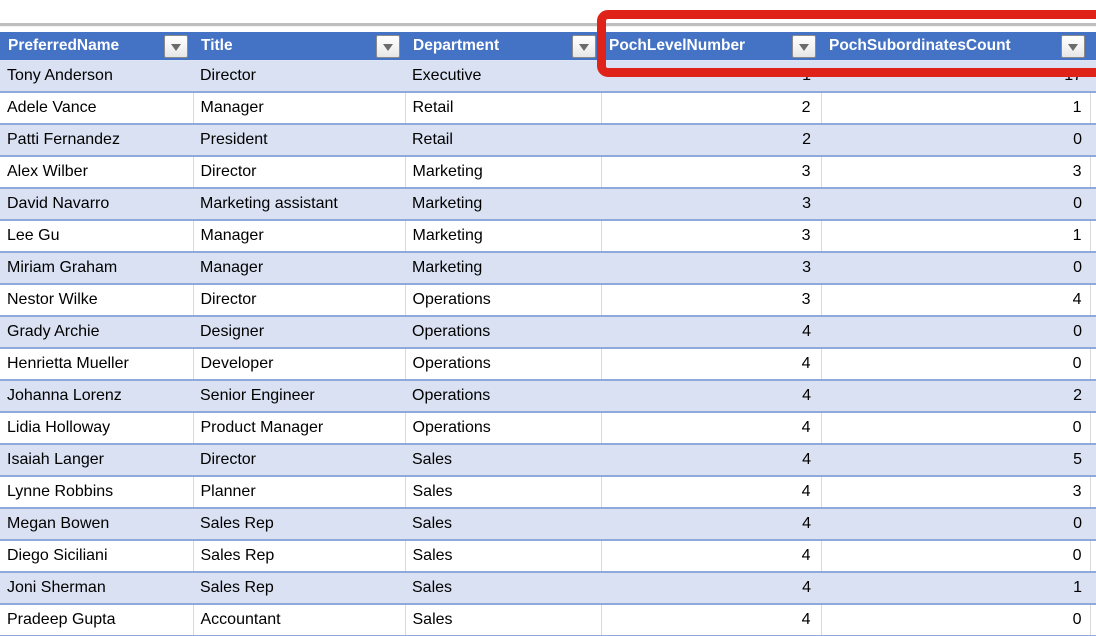  I want to click on cell: Grady Archie, so click(96, 332).